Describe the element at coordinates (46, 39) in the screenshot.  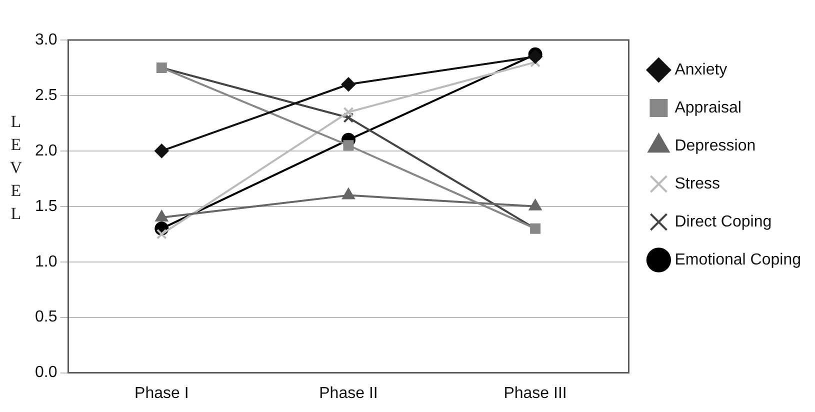
I see `y-tick-label: 3.0` at that location.